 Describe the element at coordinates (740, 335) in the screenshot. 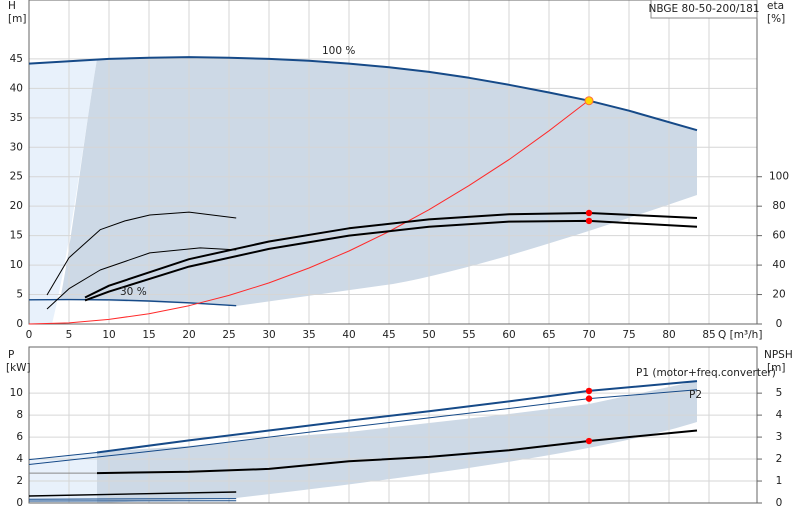

I see `x-axis-label: Q [m³/h]` at that location.